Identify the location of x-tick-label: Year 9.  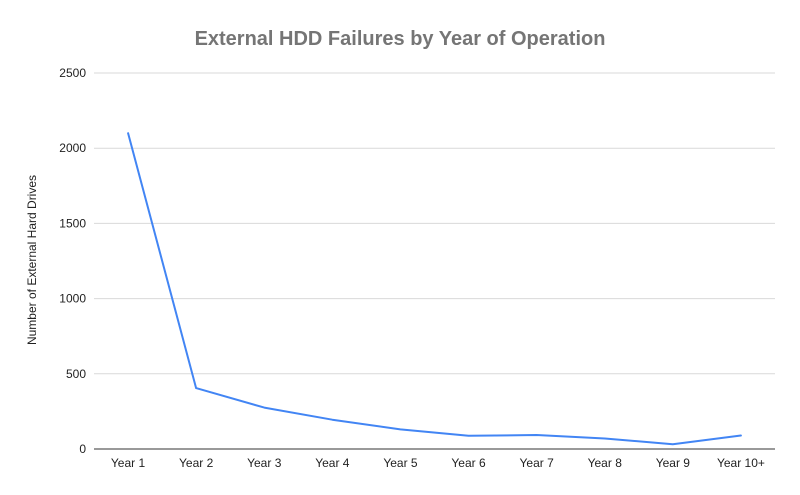
(673, 463).